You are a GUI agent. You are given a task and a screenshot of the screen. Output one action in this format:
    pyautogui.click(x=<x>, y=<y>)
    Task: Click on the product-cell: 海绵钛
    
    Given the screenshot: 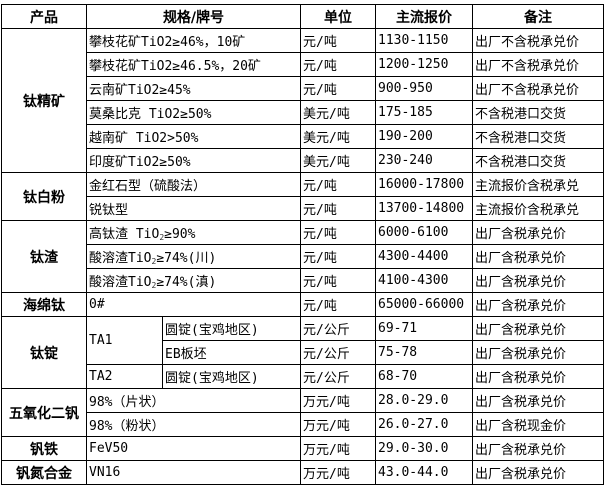 What is the action you would take?
    pyautogui.click(x=44, y=304)
    